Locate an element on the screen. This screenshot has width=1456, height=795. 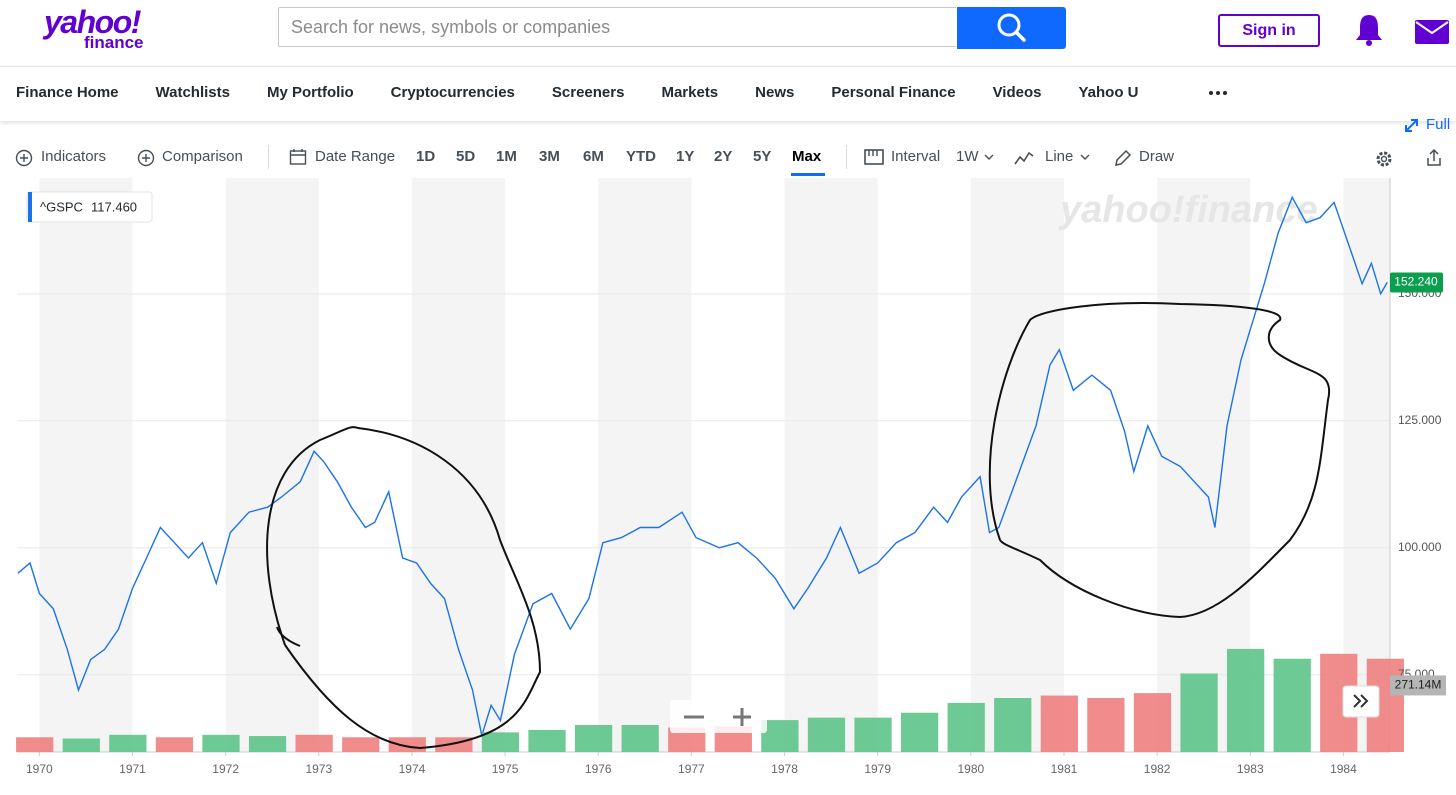
hand-drawn-mark is located at coordinates (288, 636).